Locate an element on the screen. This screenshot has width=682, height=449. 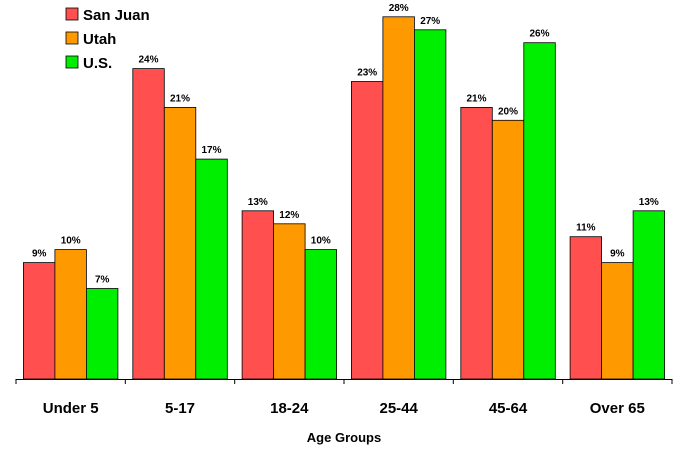
legend: San Juan Utah U.S. is located at coordinates (107, 39).